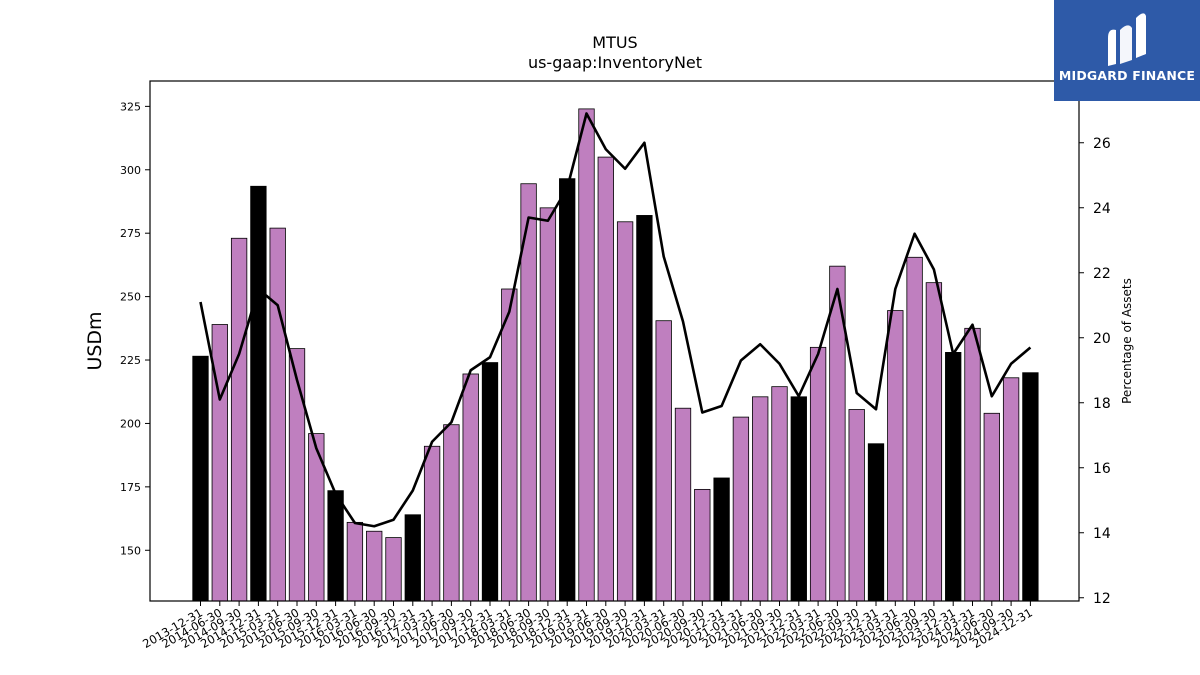  Describe the element at coordinates (130, 550) in the screenshot. I see `y-tick-label: 150` at that location.